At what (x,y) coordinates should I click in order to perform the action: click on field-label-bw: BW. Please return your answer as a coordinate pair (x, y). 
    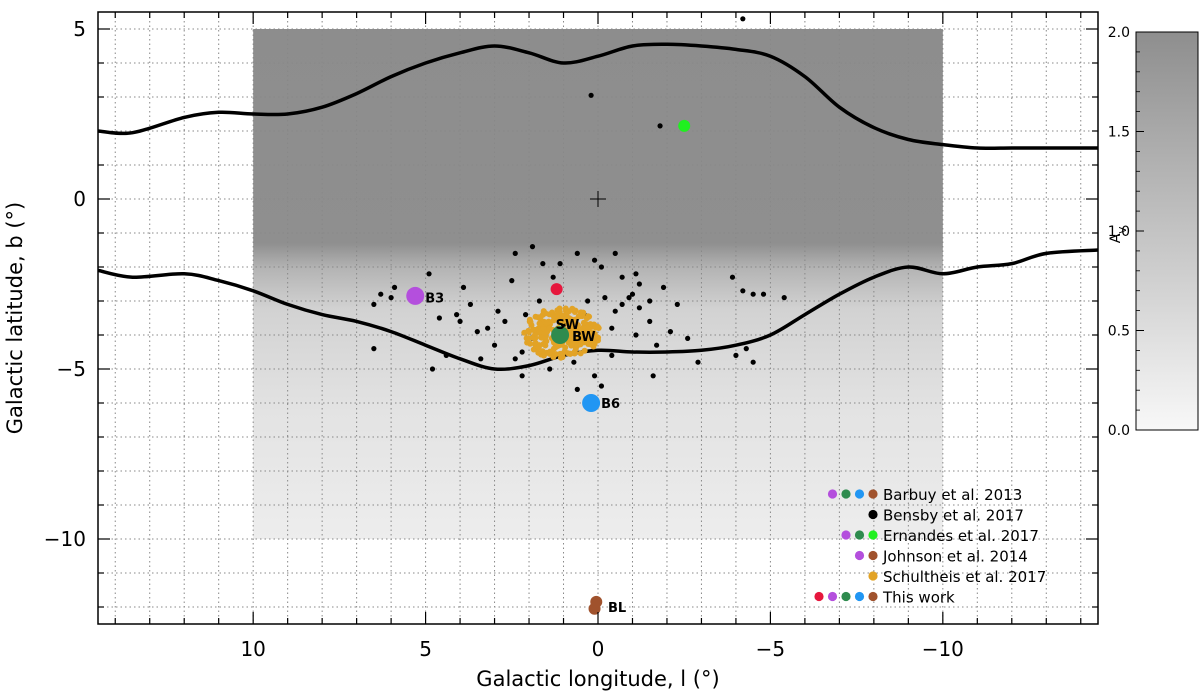
    Looking at the image, I should click on (584, 337).